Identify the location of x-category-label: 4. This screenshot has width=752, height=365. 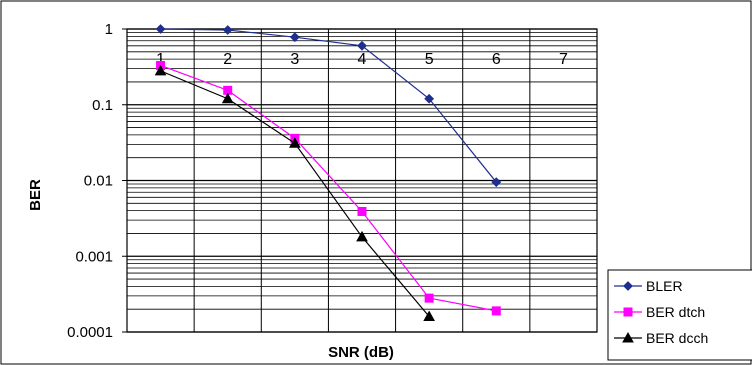
(362, 59).